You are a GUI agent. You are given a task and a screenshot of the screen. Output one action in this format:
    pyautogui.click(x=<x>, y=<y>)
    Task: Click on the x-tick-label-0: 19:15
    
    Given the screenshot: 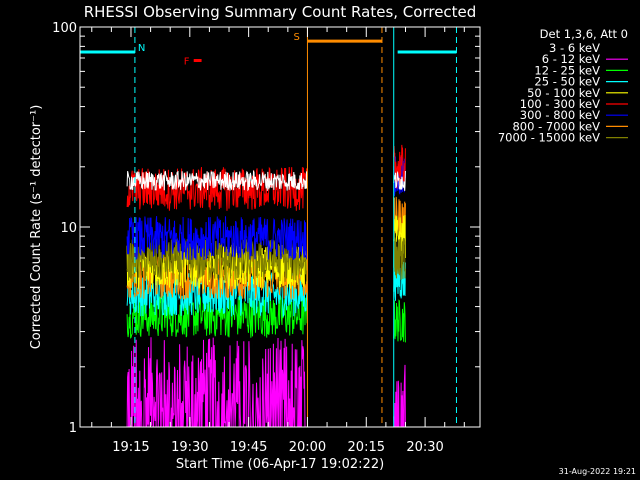 What is the action you would take?
    pyautogui.click(x=130, y=447)
    